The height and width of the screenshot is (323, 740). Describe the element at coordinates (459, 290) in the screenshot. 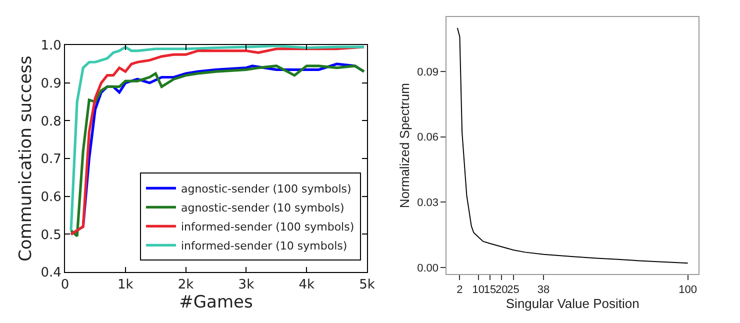

I see `x-tick-label: 2` at that location.